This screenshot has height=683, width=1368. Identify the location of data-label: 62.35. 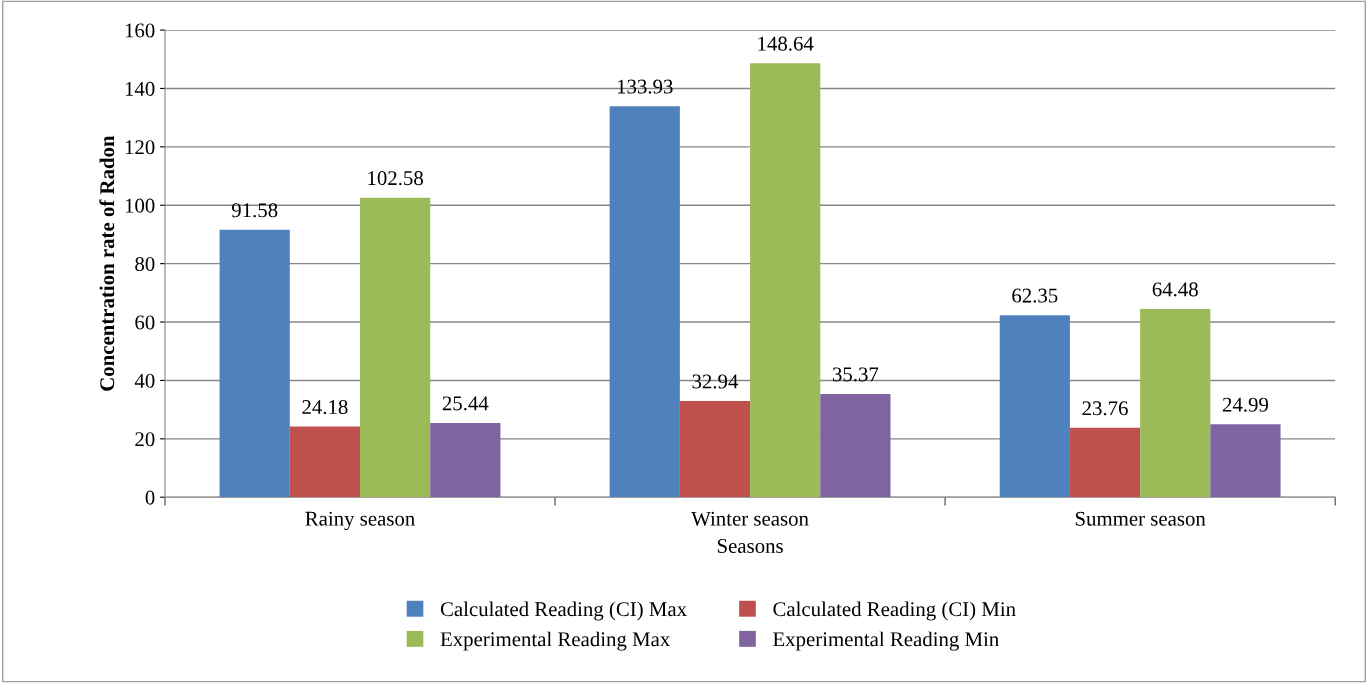
(1035, 295).